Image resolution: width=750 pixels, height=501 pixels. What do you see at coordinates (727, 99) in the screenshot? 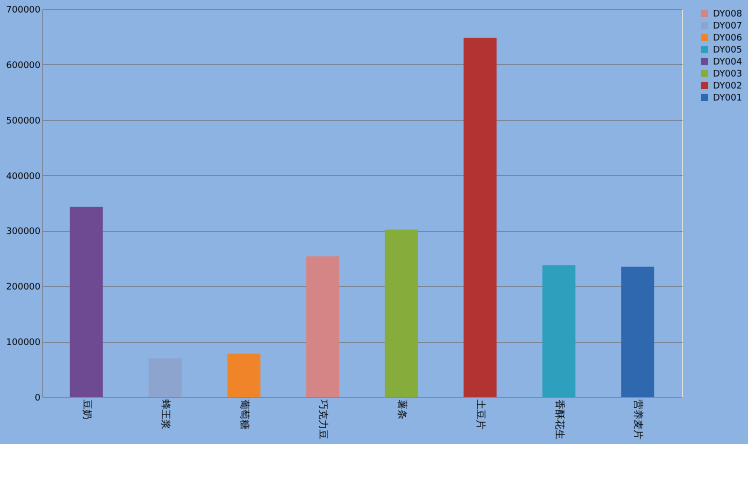
I see `legend-label: DY001` at bounding box center [727, 99].